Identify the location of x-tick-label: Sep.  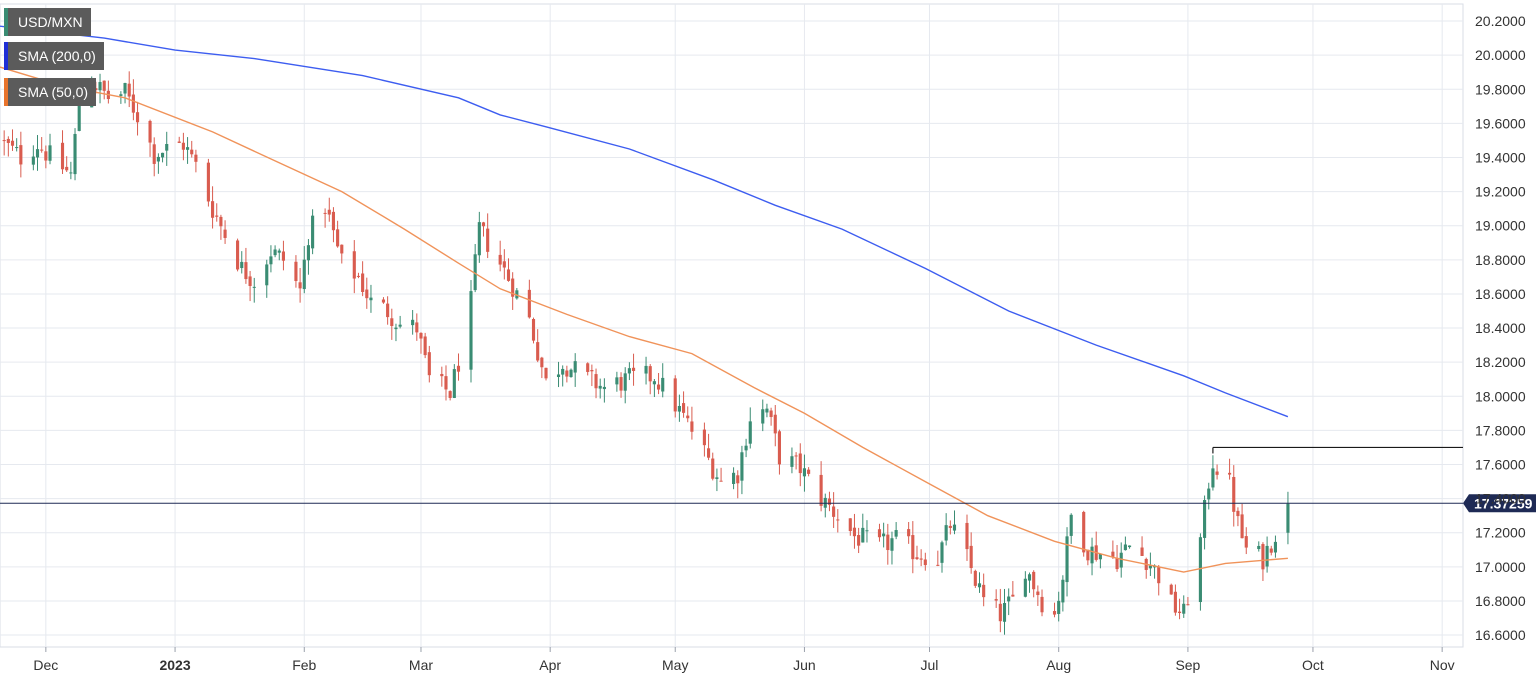
(1187, 665).